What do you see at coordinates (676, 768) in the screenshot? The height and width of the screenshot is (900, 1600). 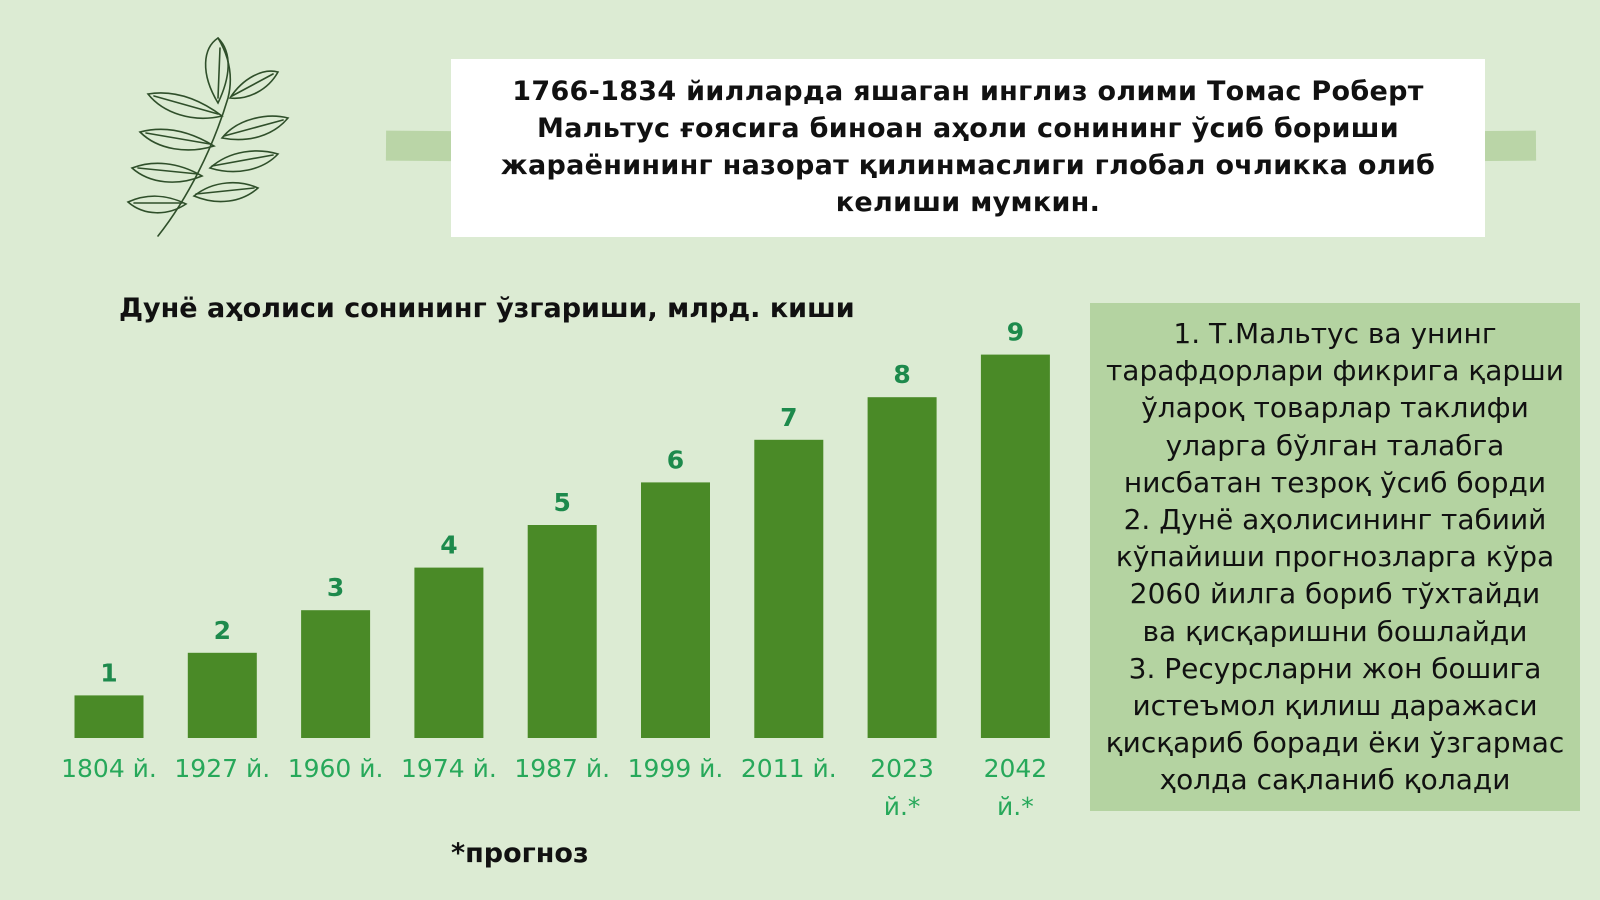 I see `x-tick-label-6: 1999 й.` at bounding box center [676, 768].